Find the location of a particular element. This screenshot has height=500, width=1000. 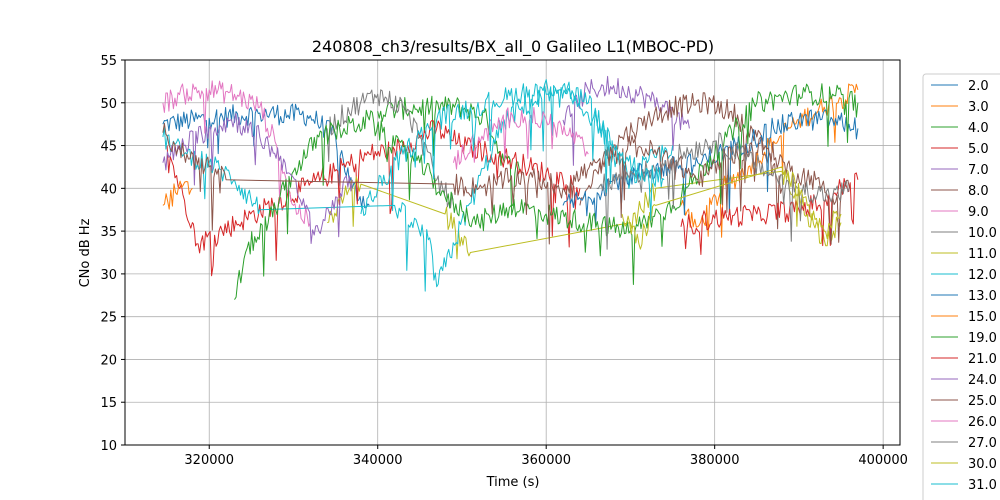

legend-label: 2.0 is located at coordinates (978, 86).